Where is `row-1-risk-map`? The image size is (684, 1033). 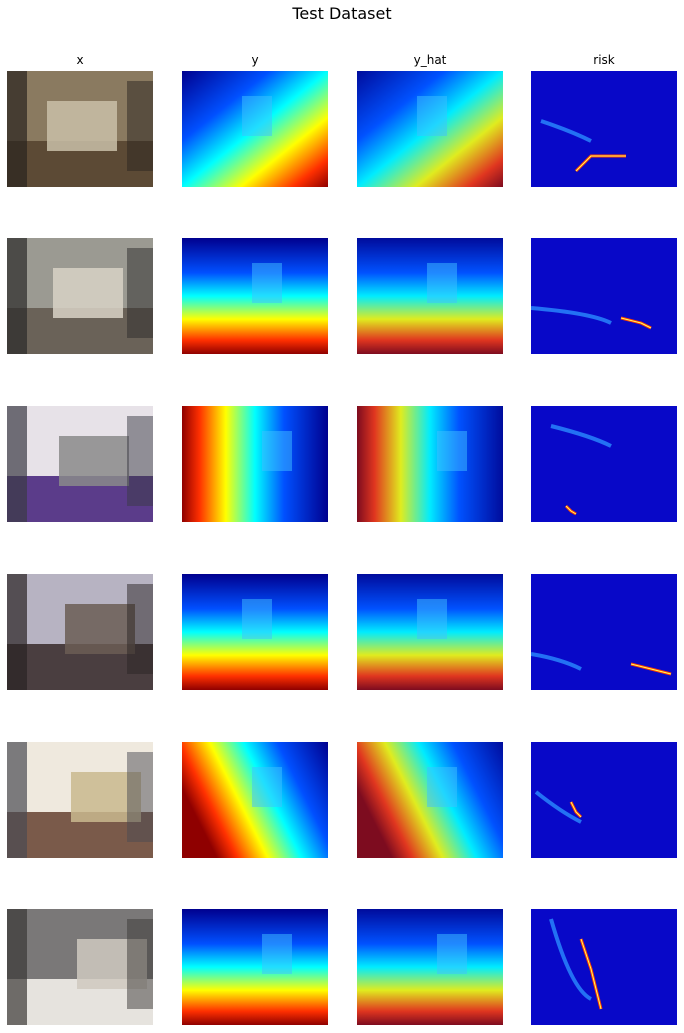 row-1-risk-map is located at coordinates (604, 129).